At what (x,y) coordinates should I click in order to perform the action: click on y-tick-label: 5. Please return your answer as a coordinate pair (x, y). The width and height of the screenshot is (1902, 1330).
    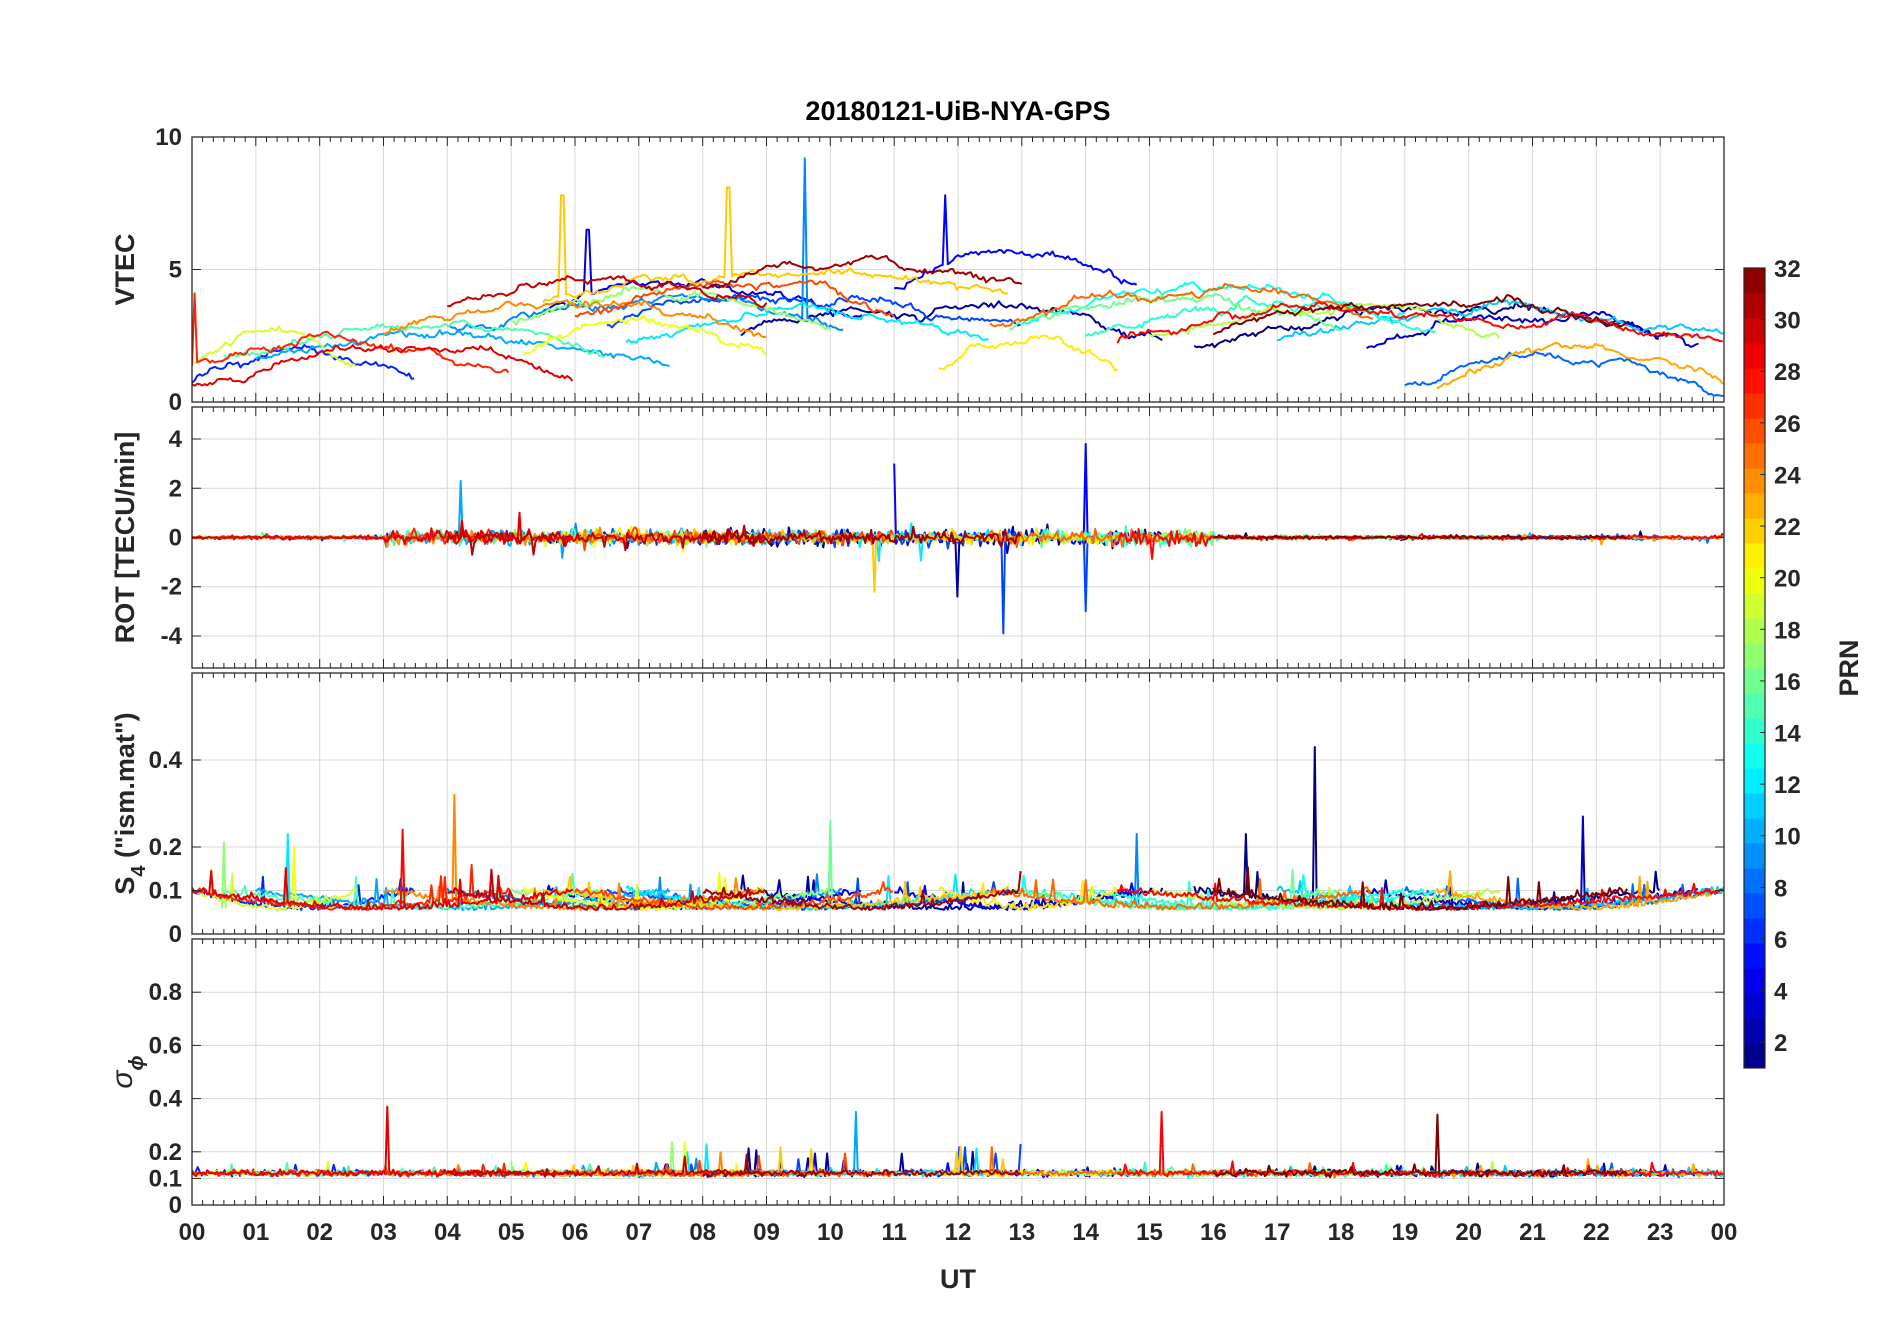
    Looking at the image, I should click on (175, 270).